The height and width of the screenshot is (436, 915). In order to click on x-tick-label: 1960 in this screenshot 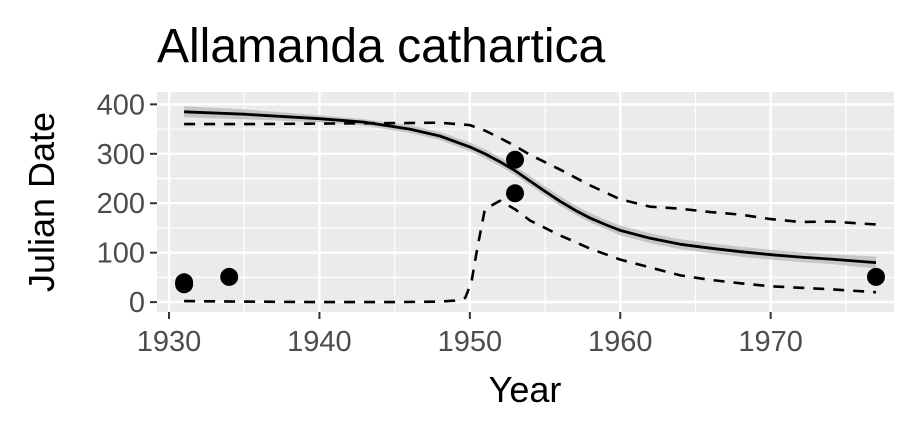, I will do `click(620, 342)`.